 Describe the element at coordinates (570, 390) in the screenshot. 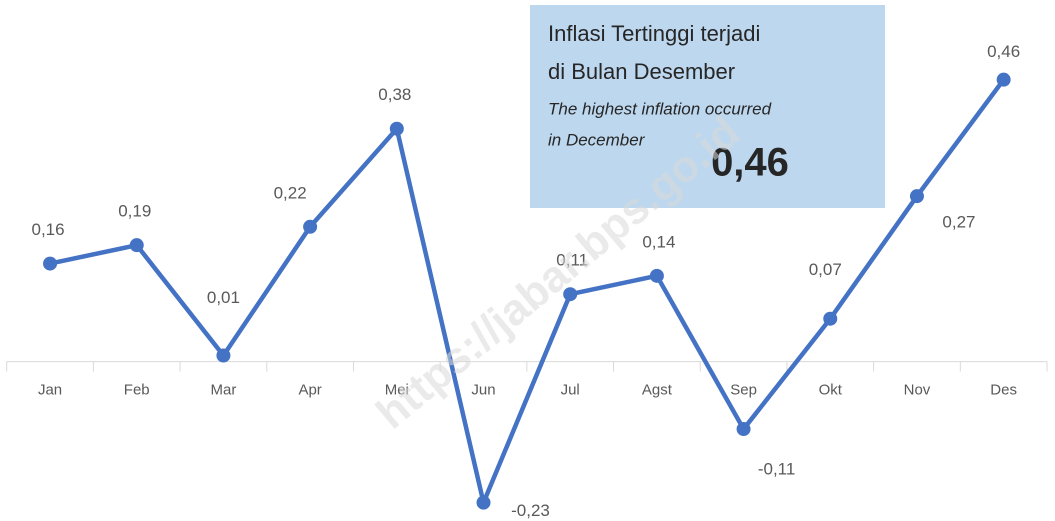

I see `x-tick-label: Jul` at that location.